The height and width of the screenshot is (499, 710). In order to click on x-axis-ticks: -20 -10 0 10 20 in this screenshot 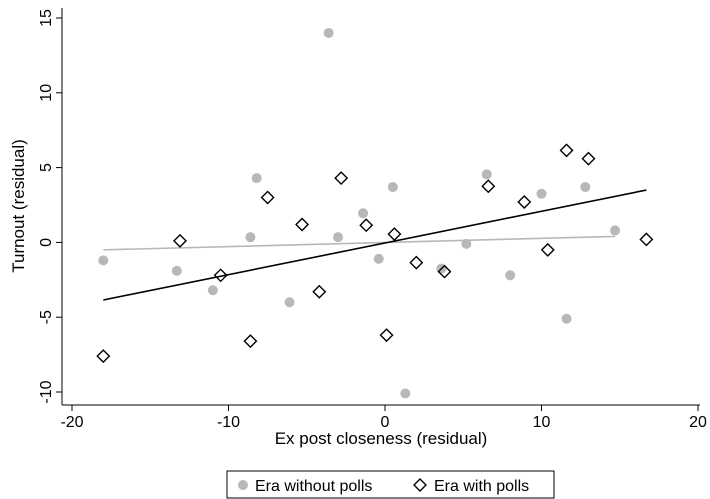, I will do `click(383, 418)`.